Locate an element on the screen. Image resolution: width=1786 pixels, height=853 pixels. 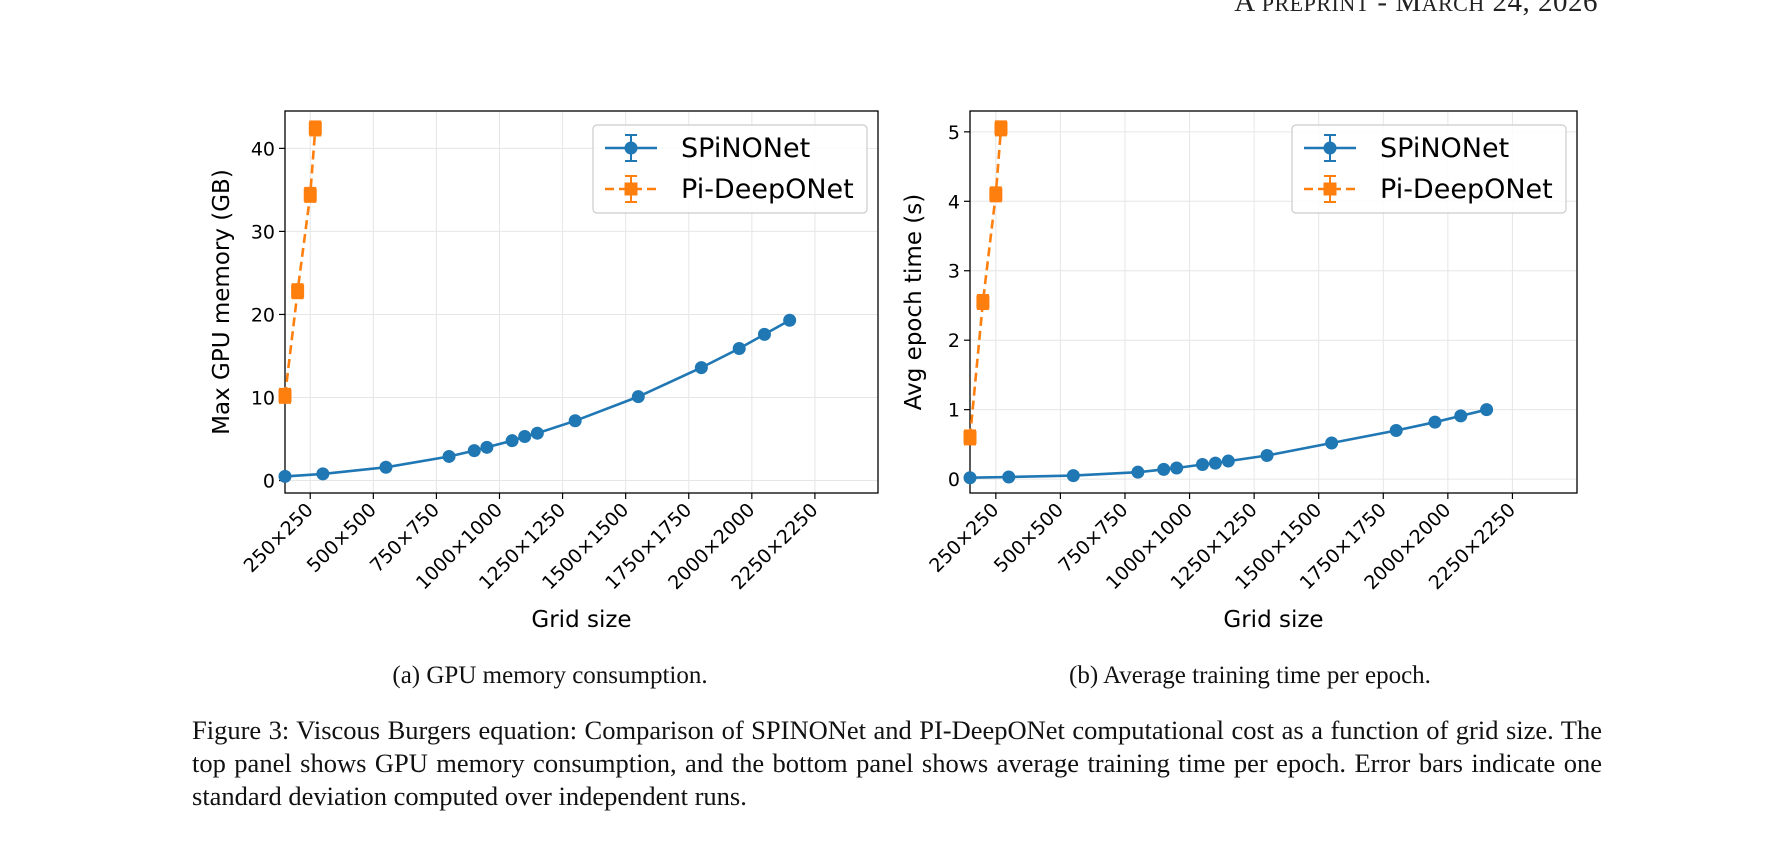
y-tick-label: 30 is located at coordinates (263, 232).